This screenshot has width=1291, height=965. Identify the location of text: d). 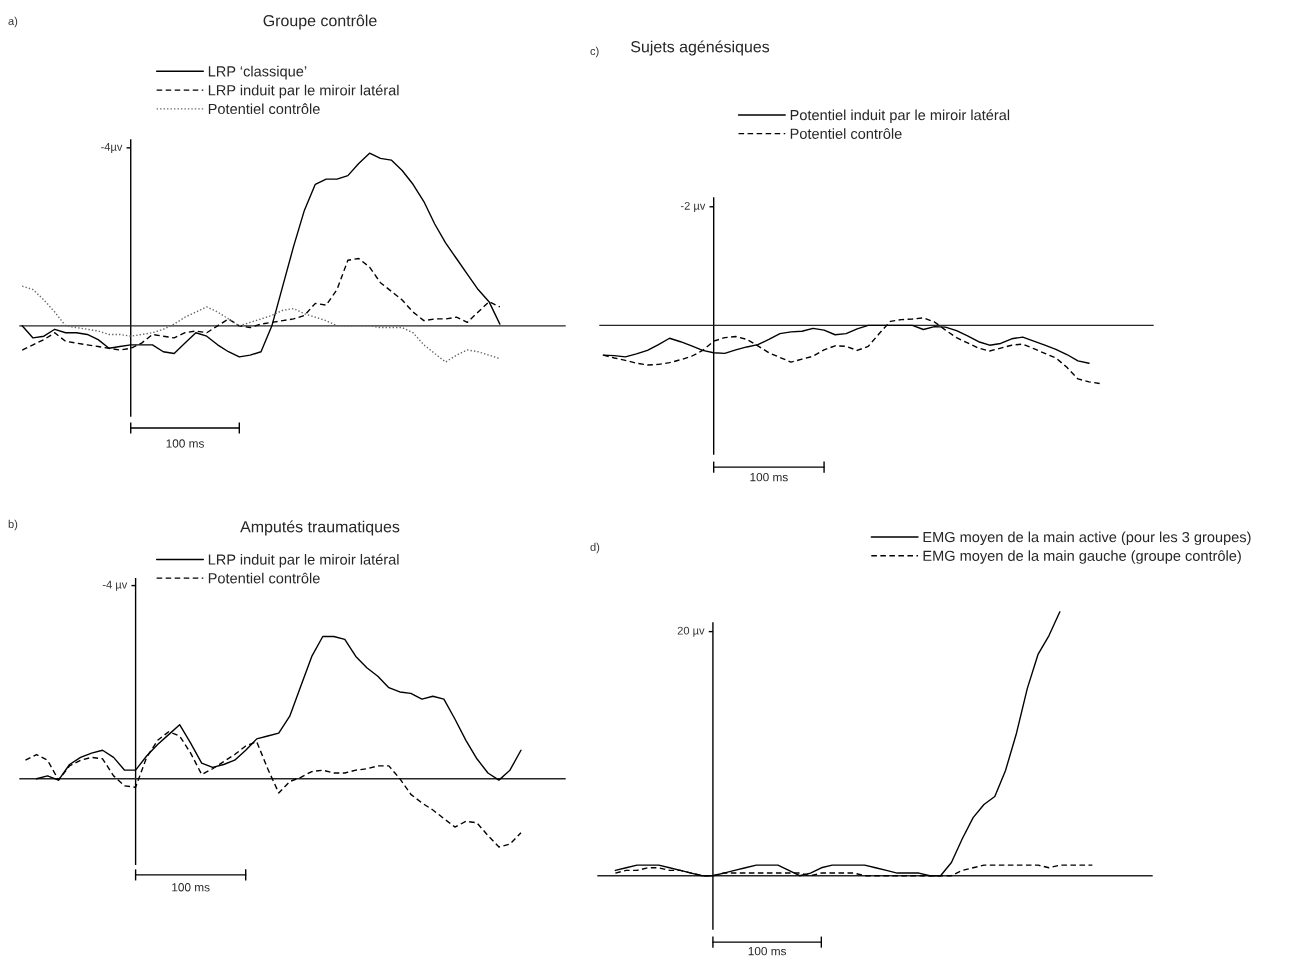
(595, 548).